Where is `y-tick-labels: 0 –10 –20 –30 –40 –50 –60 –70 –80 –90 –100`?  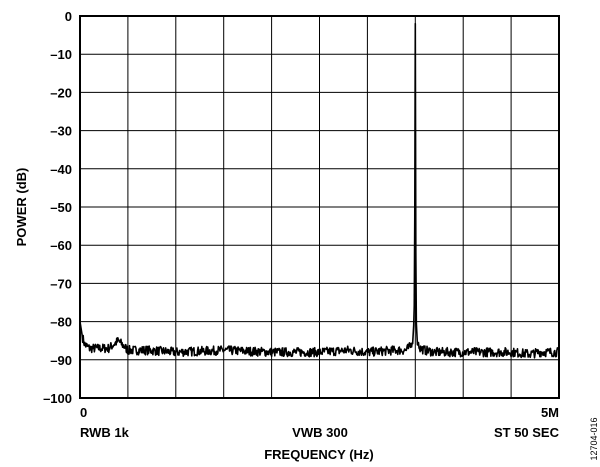
y-tick-labels: 0 –10 –20 –30 –40 –50 –60 –70 –80 –90 –100 is located at coordinates (57, 207).